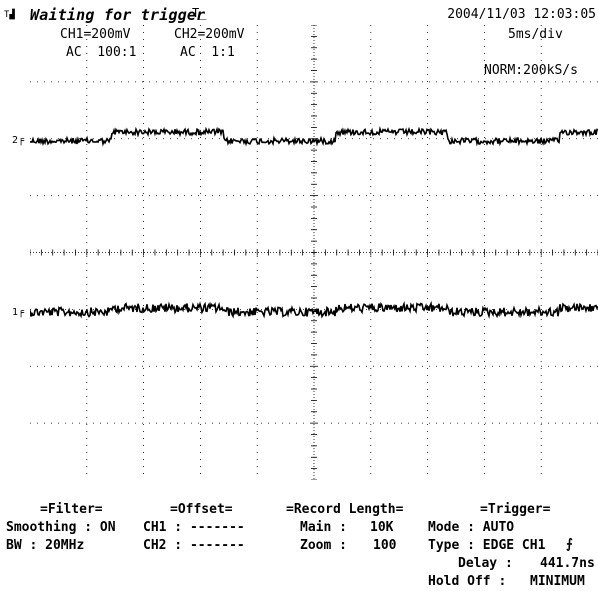 This screenshot has width=598, height=591. What do you see at coordinates (194, 545) in the screenshot?
I see `ch2-offset: CH2 : -------` at bounding box center [194, 545].